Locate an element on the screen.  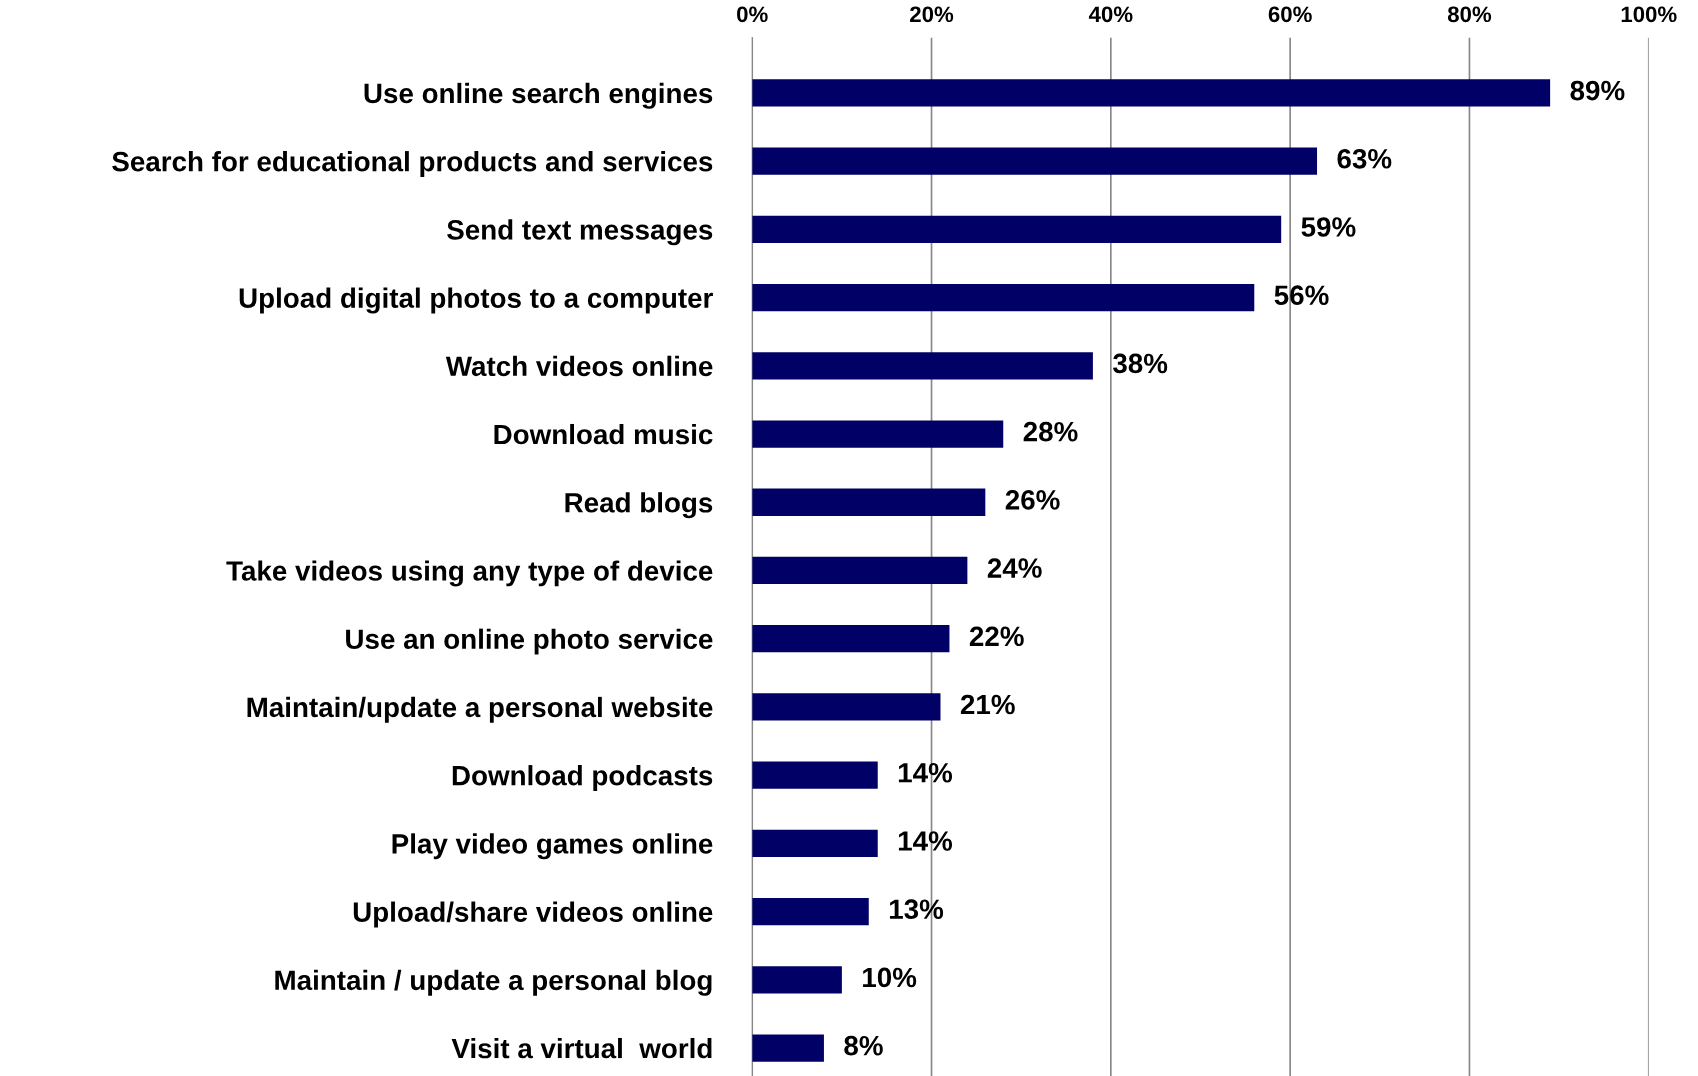
y-tick-label: Use online search engines is located at coordinates (538, 95).